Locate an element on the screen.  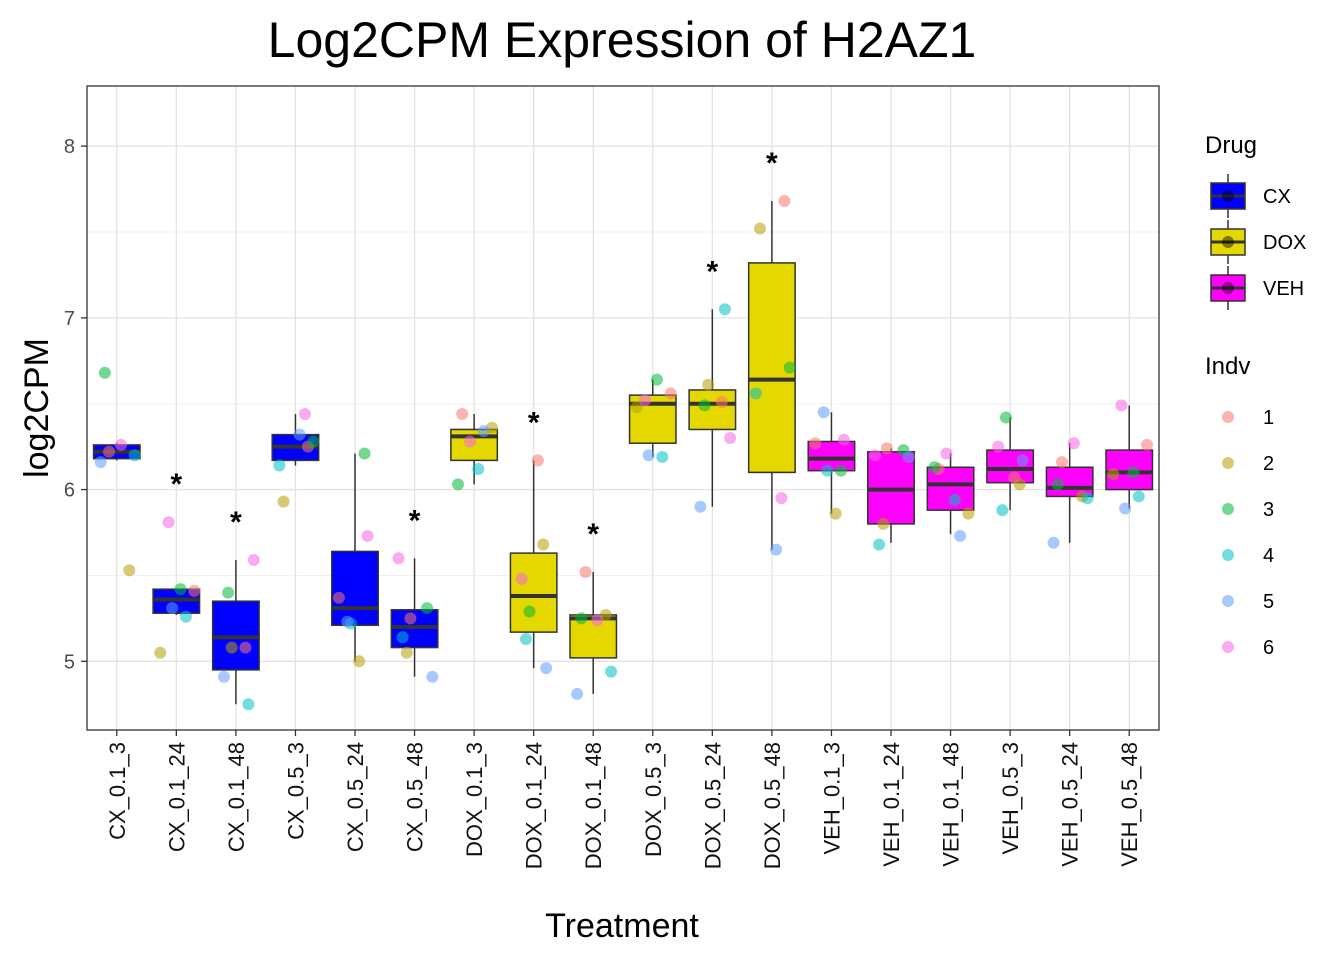
legend-label: 4 is located at coordinates (1268, 556).